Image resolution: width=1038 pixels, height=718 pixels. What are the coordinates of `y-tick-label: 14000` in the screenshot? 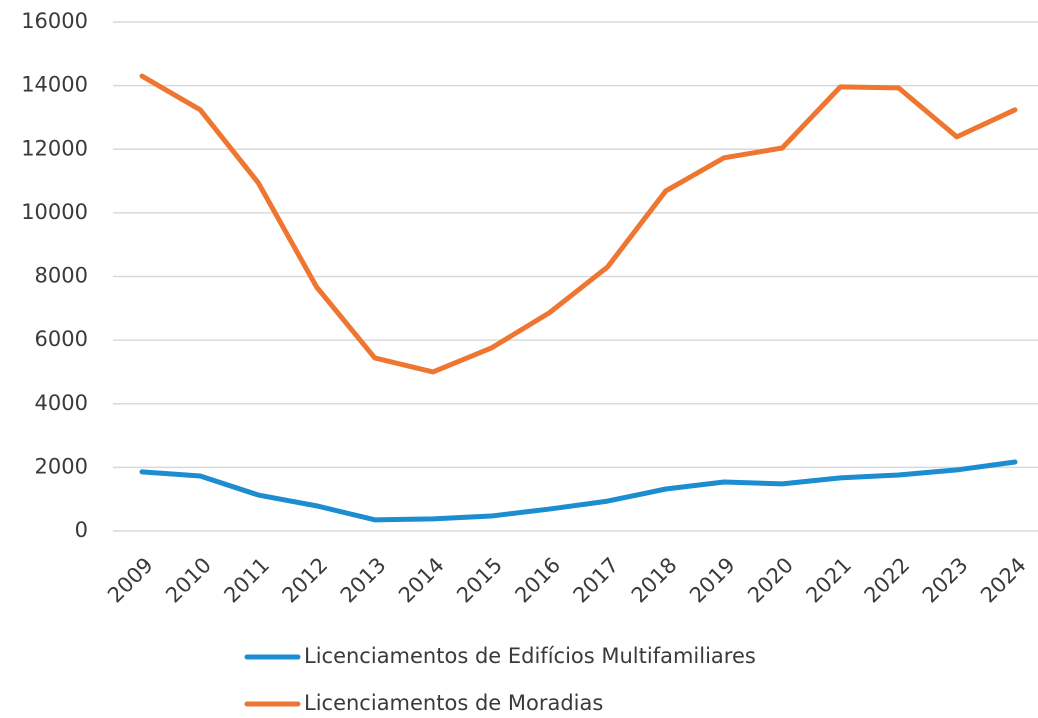 It's located at (54, 85).